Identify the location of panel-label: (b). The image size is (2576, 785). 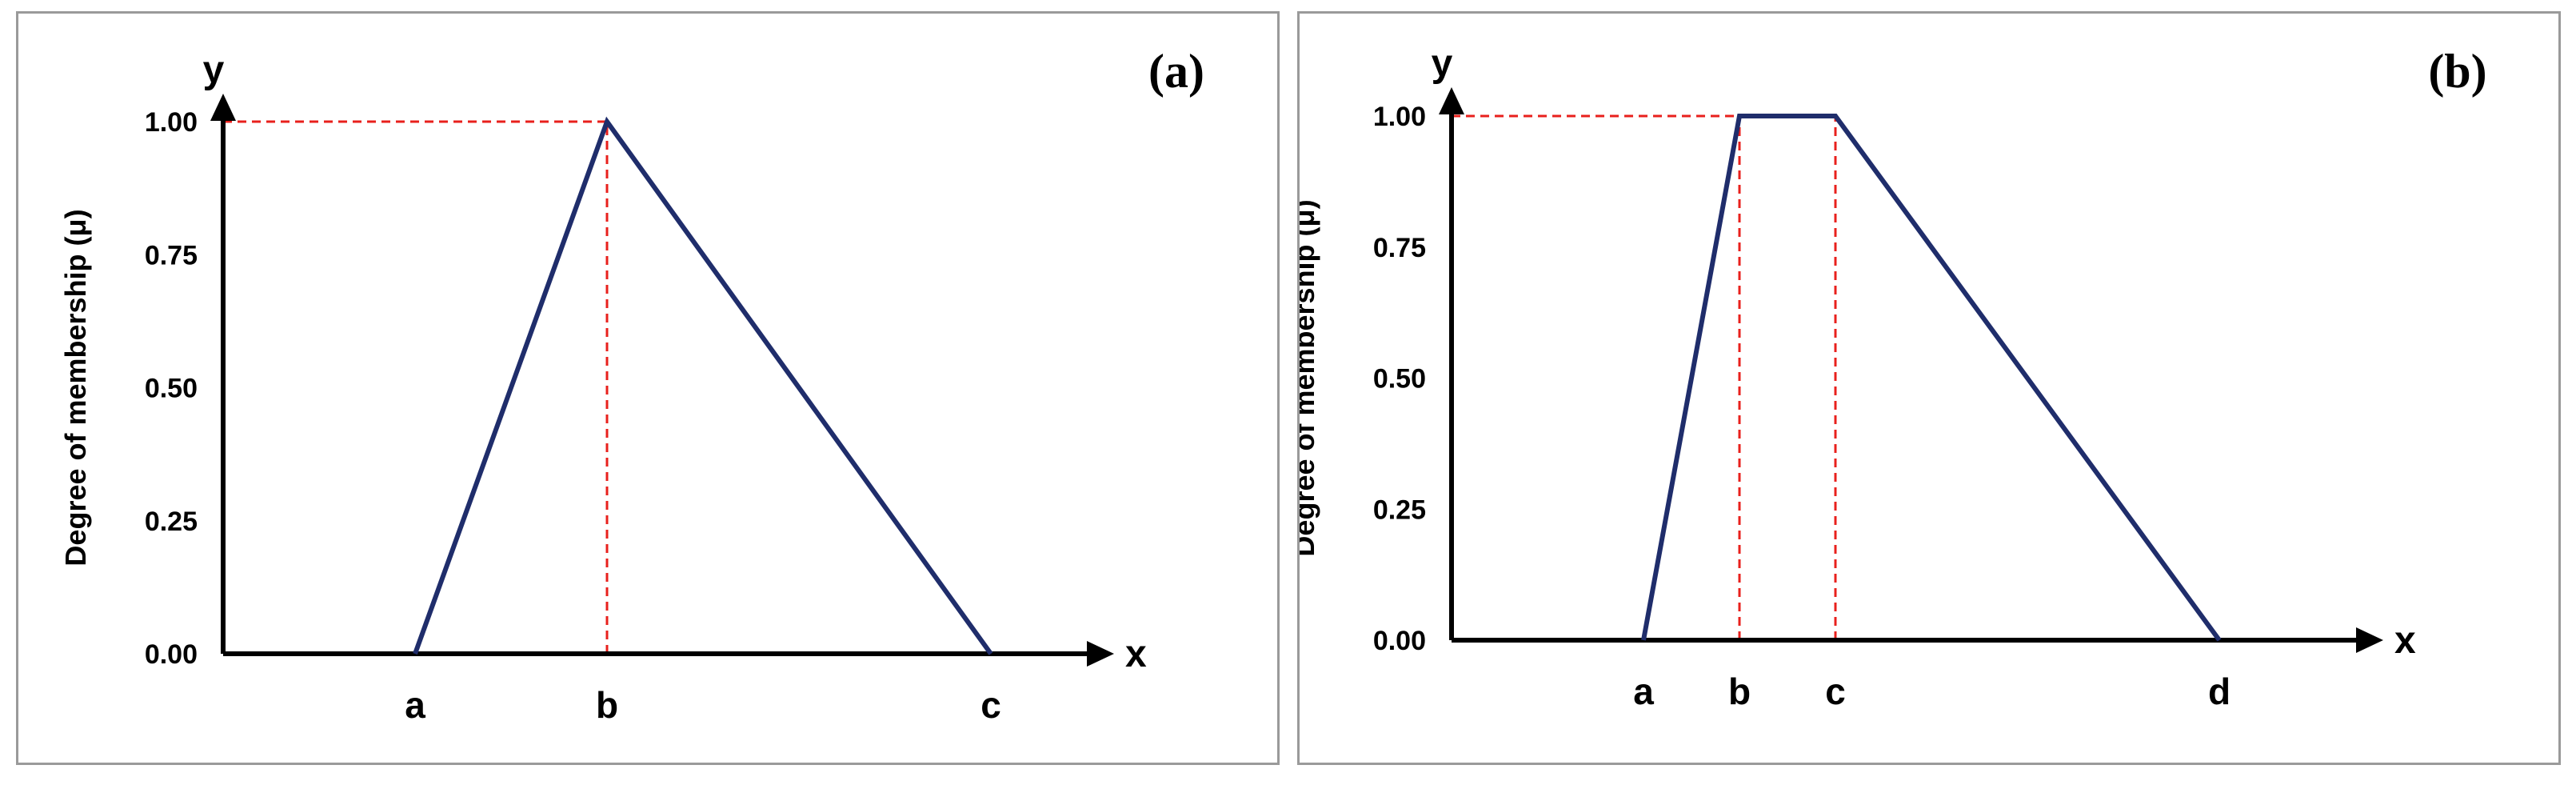
(2457, 71).